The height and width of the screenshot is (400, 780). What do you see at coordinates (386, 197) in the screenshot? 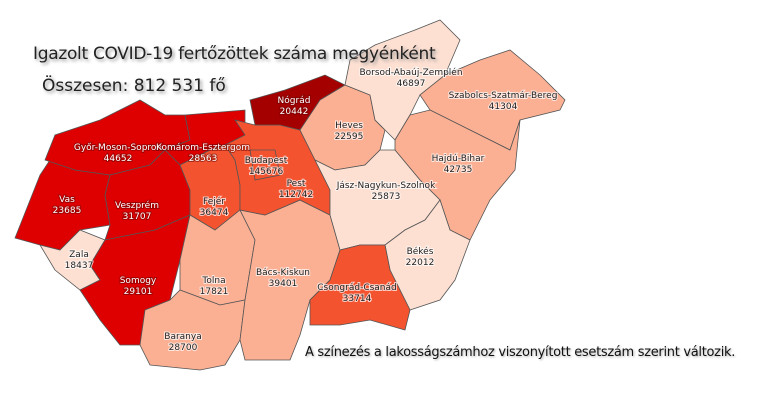
I see `county-cases-label: 25873` at bounding box center [386, 197].